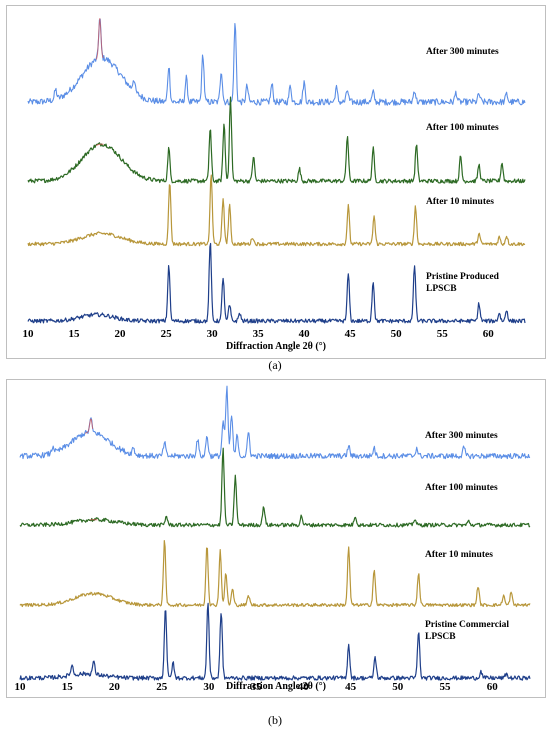 This screenshot has width=550, height=738. What do you see at coordinates (351, 687) in the screenshot?
I see `x-tick-label-b-45: 45` at bounding box center [351, 687].